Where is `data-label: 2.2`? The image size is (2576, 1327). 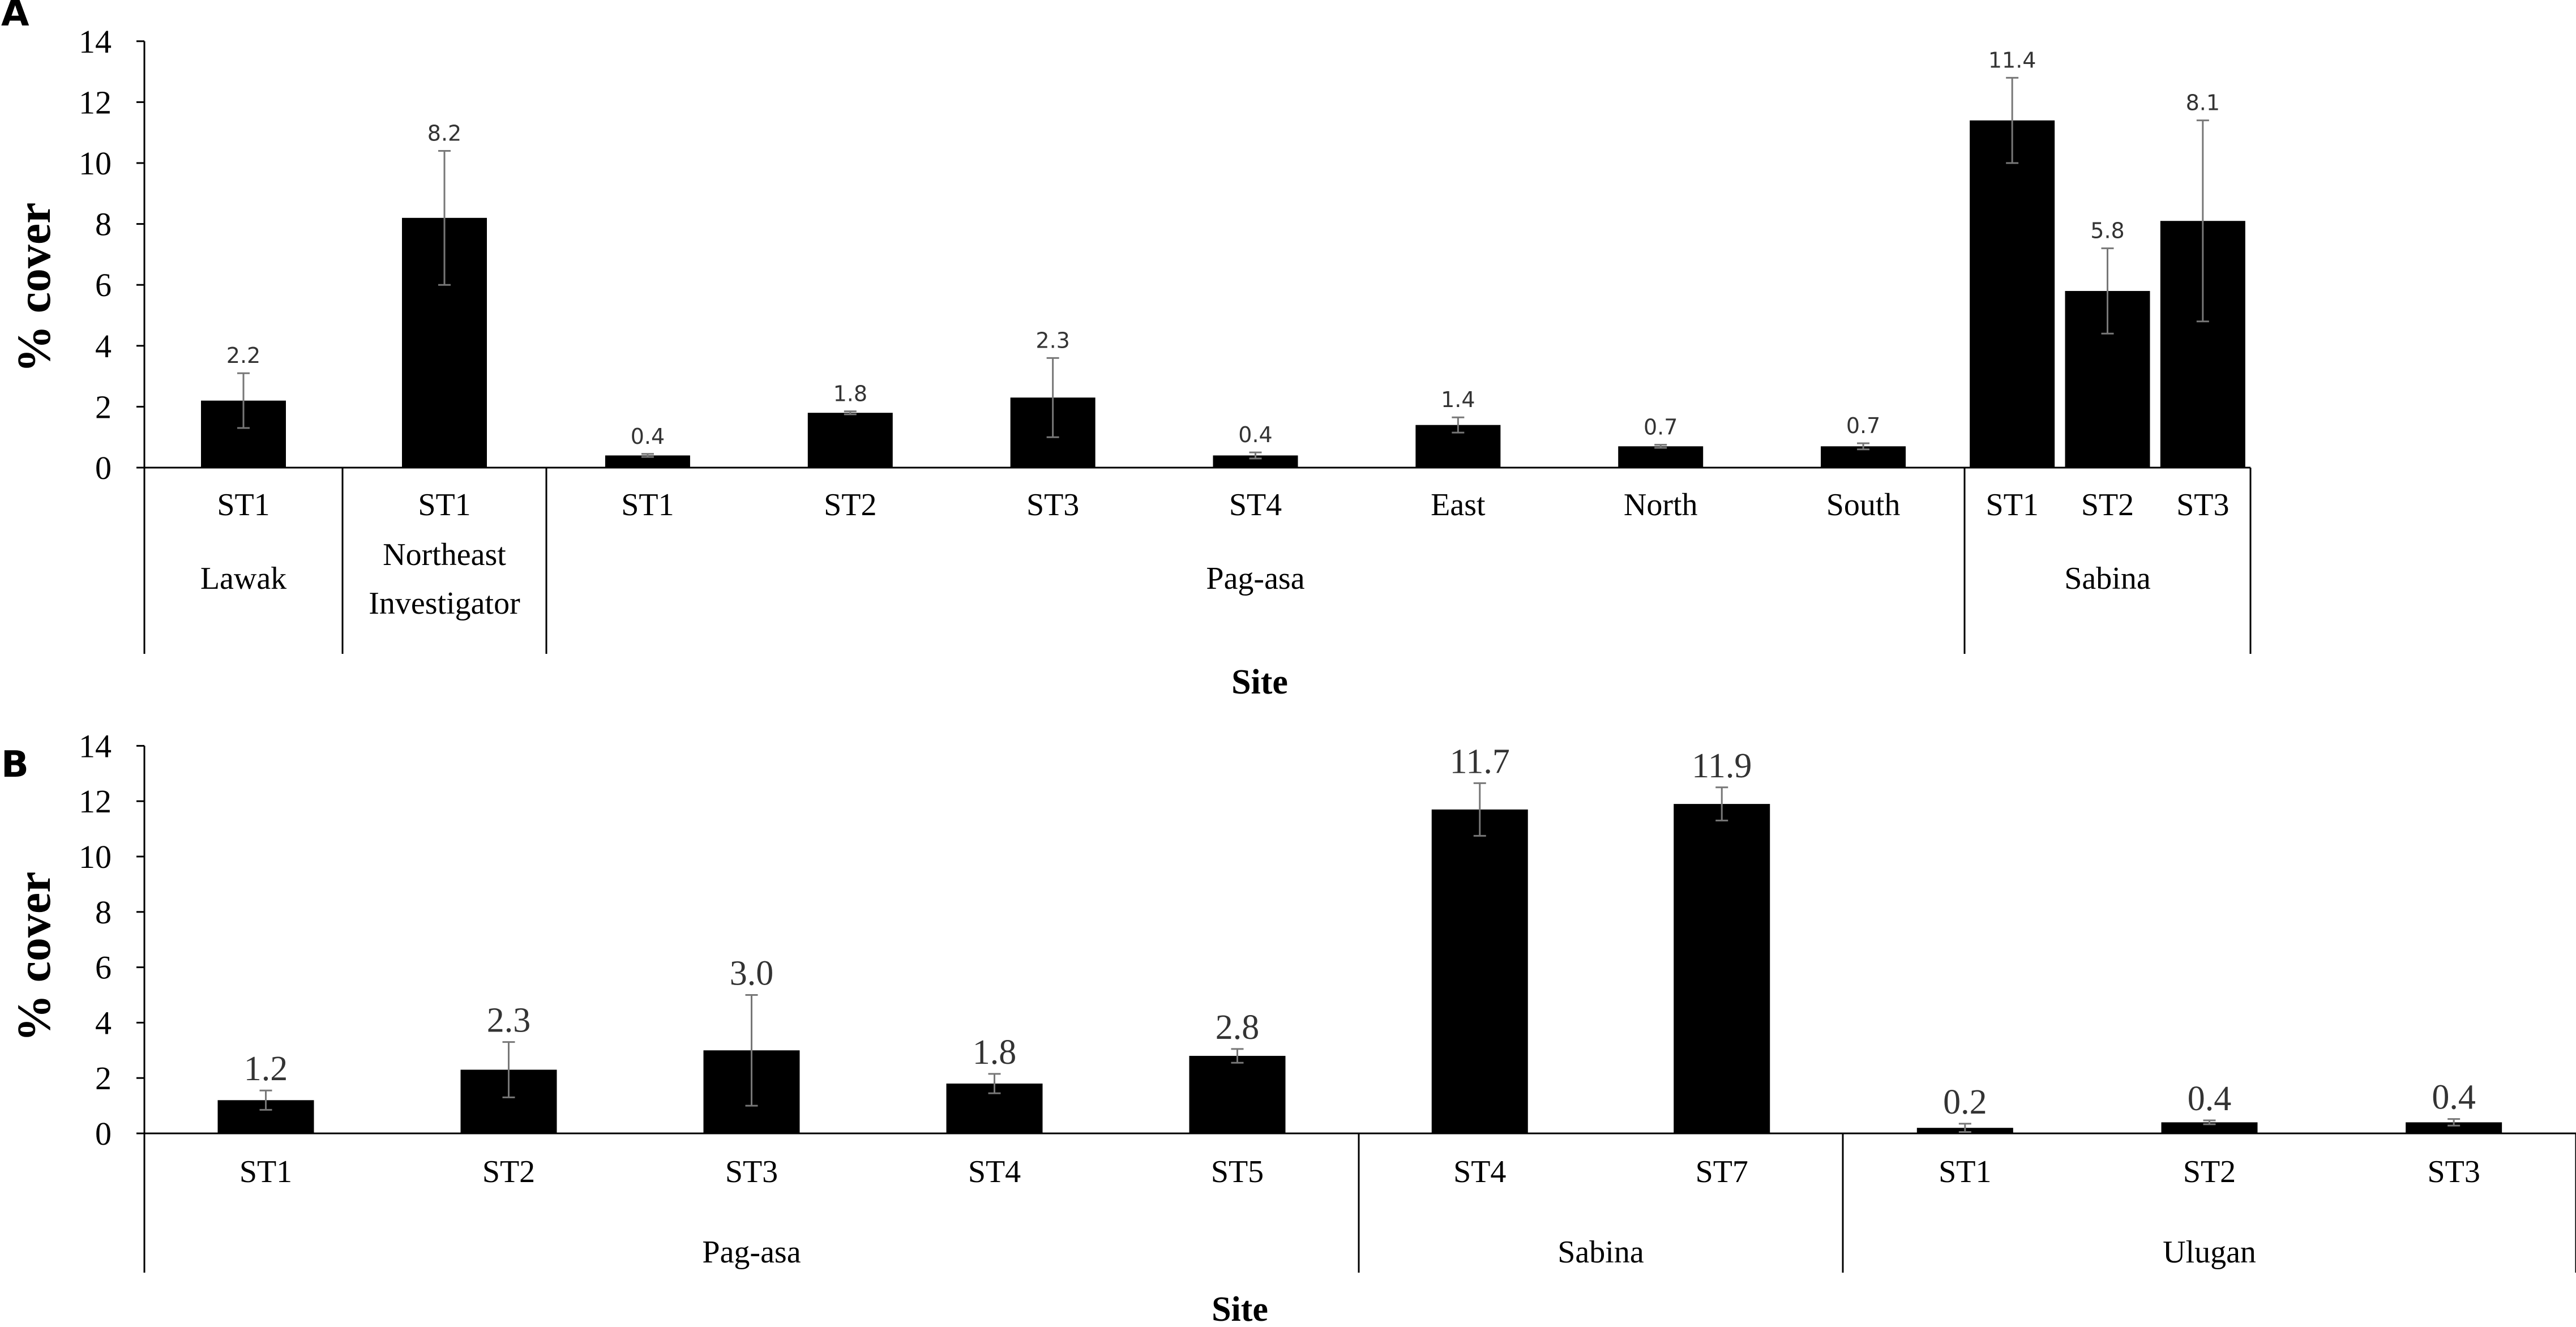 data-label: 2.2 is located at coordinates (243, 355).